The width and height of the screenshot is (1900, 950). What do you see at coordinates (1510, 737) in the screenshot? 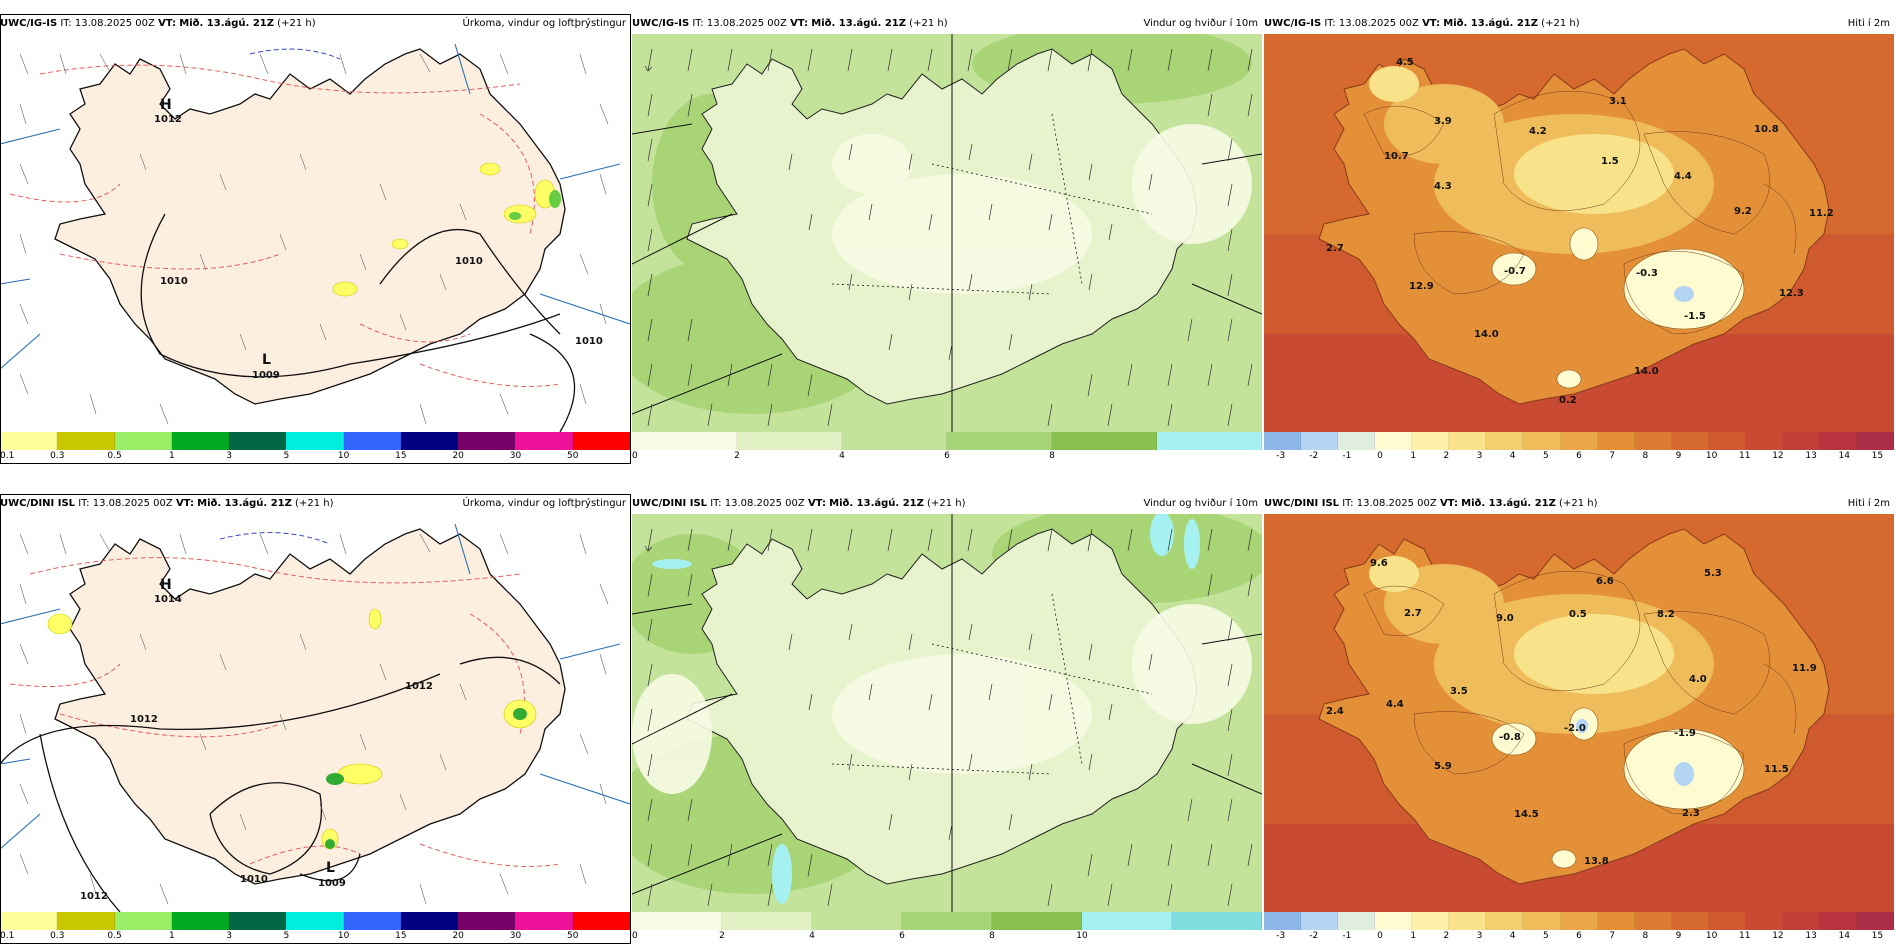
I see `temp-value: -0.8` at bounding box center [1510, 737].